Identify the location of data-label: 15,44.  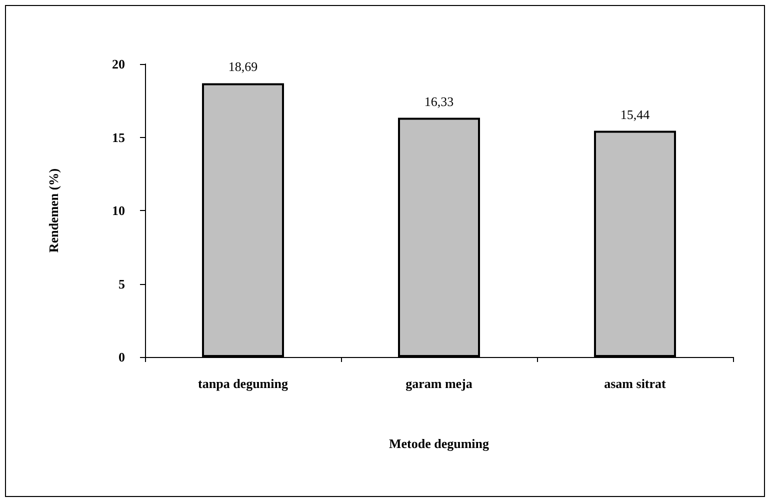
(635, 114).